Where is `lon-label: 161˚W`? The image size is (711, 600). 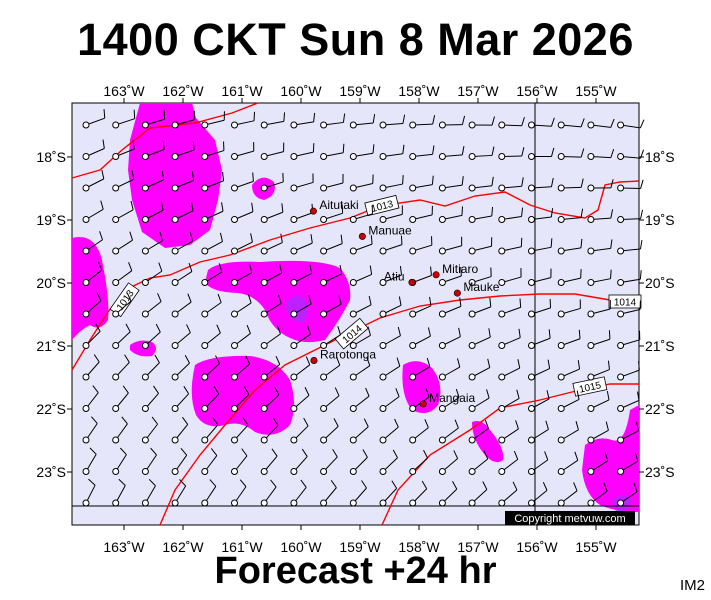
lon-label: 161˚W is located at coordinates (242, 91).